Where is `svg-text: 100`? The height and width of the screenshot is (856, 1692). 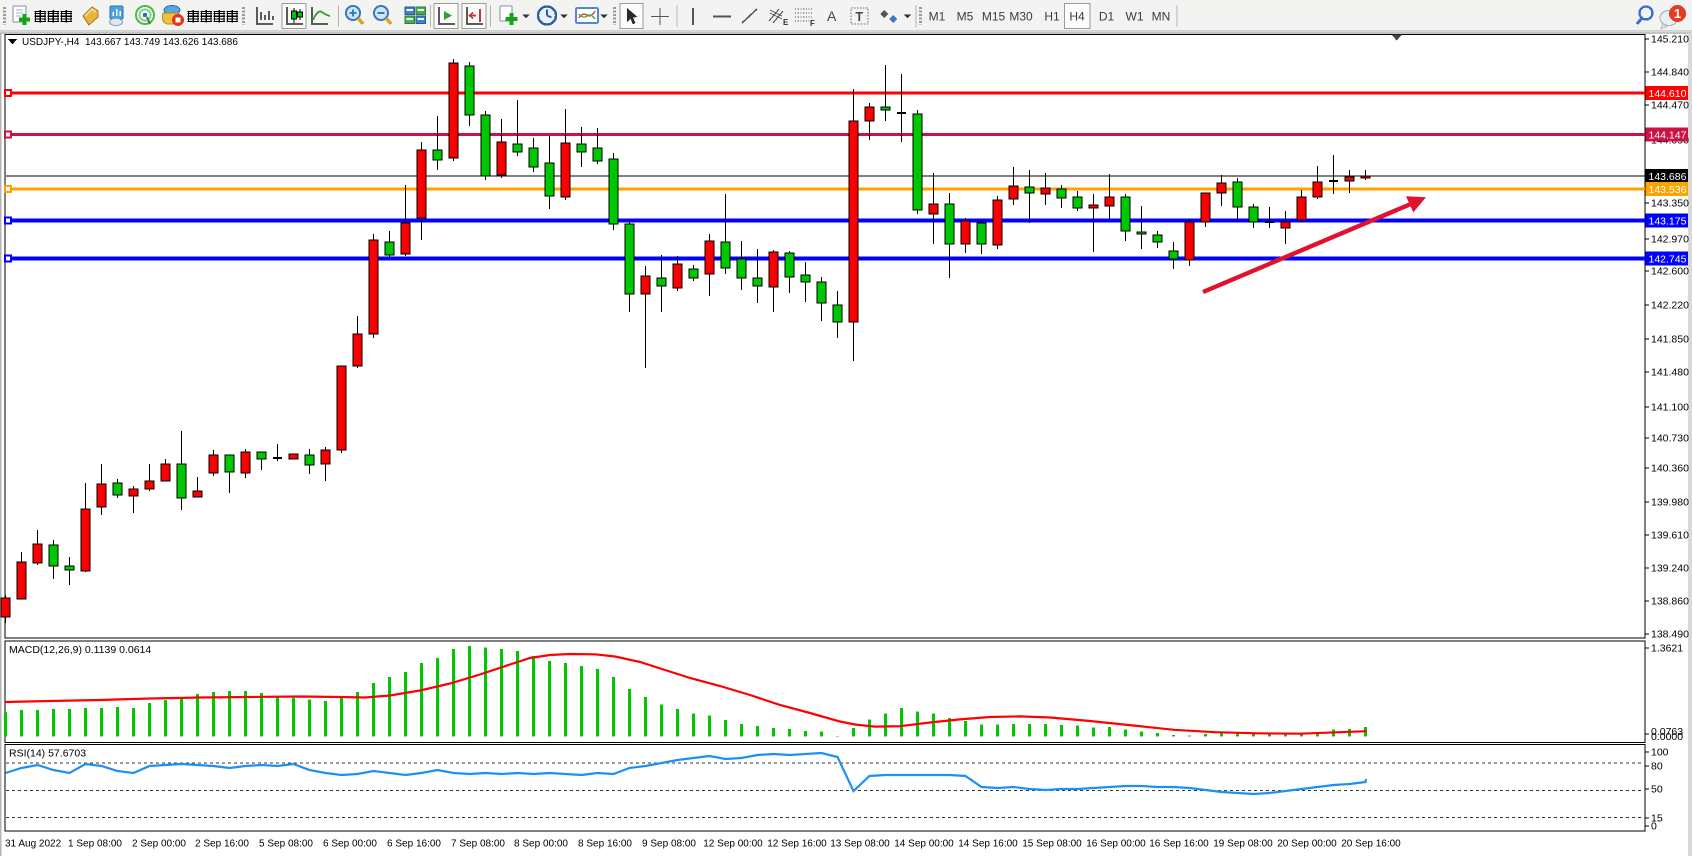
svg-text: 100 is located at coordinates (1660, 753).